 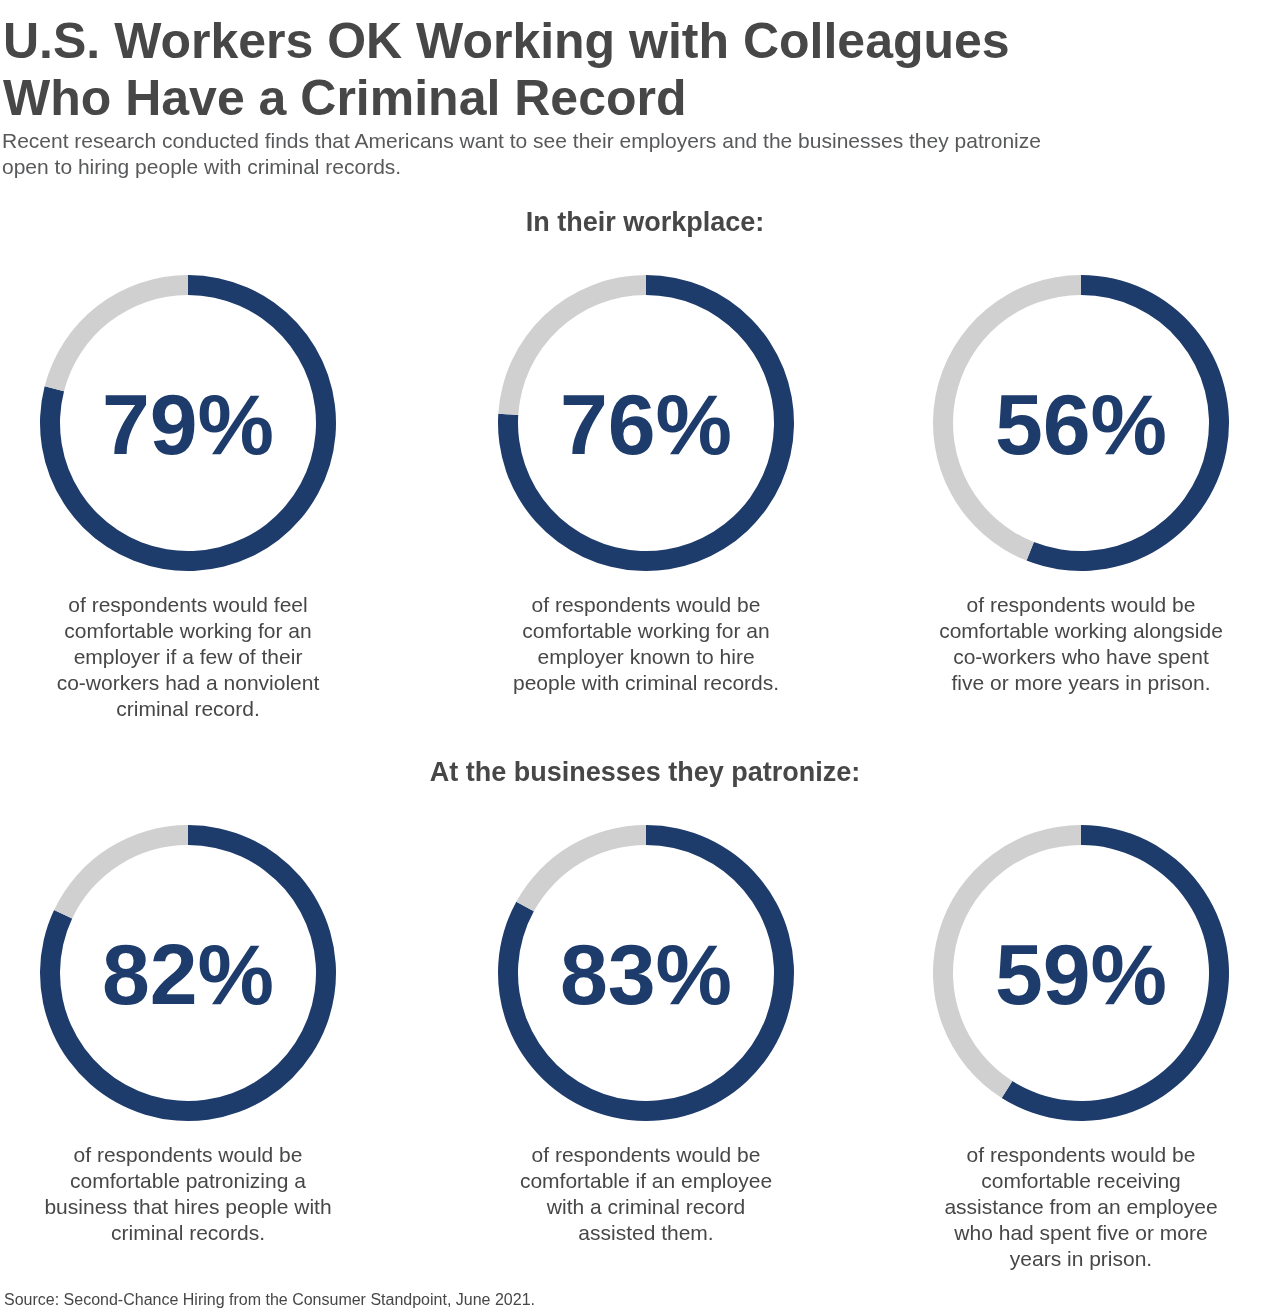 I want to click on text: At the businesses they patronize:, so click(x=645, y=772).